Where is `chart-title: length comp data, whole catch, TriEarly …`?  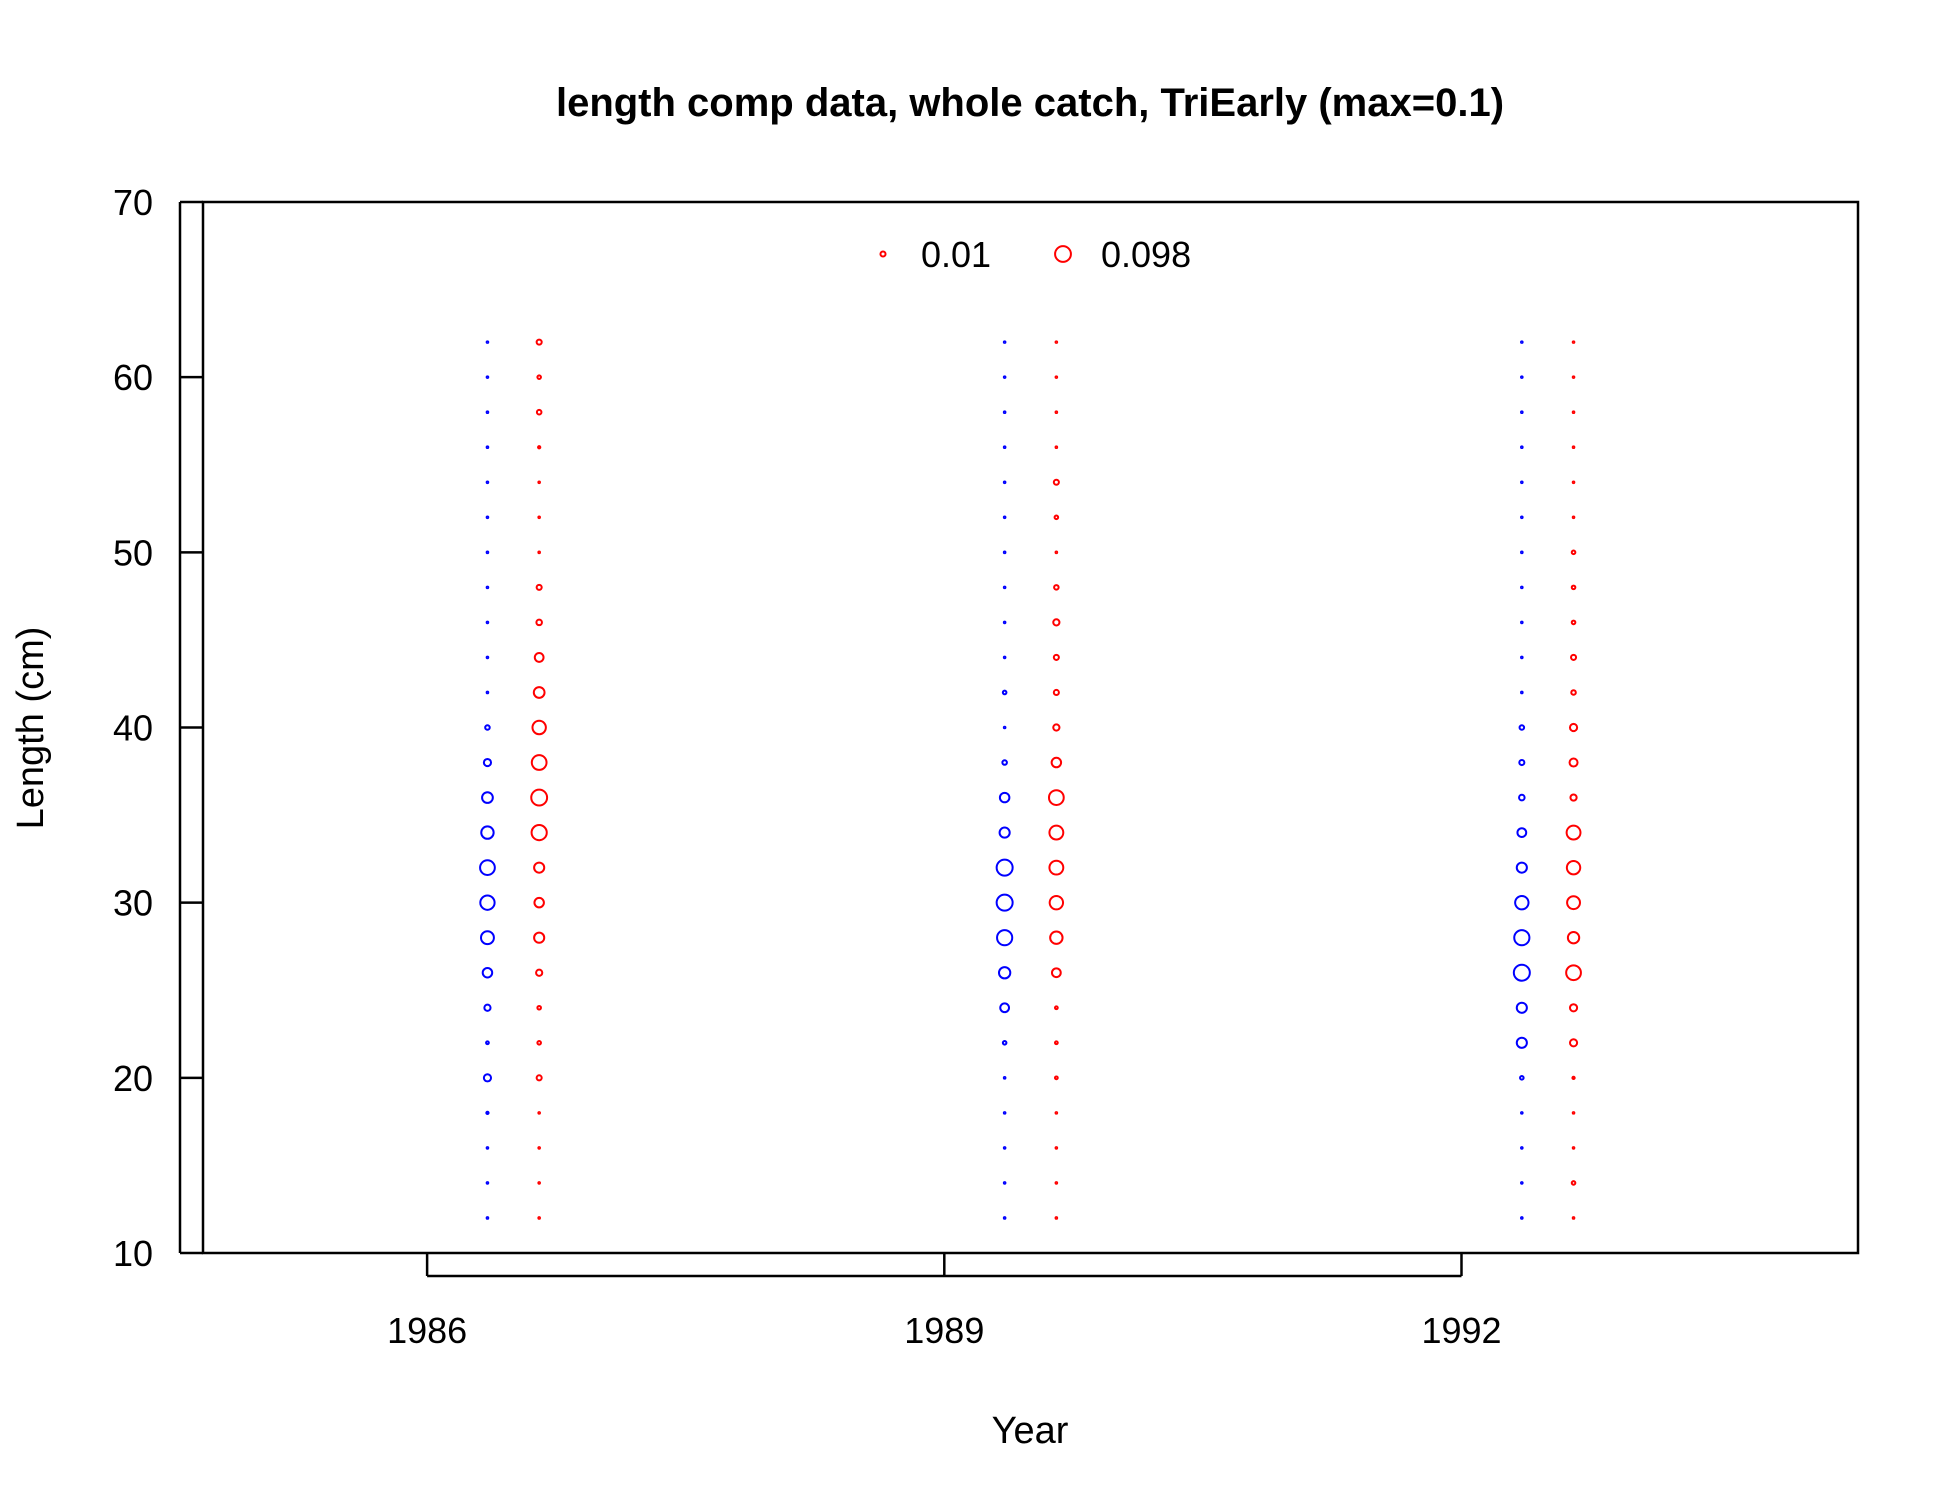
chart-title: length comp data, whole catch, TriEarly … is located at coordinates (1030, 103).